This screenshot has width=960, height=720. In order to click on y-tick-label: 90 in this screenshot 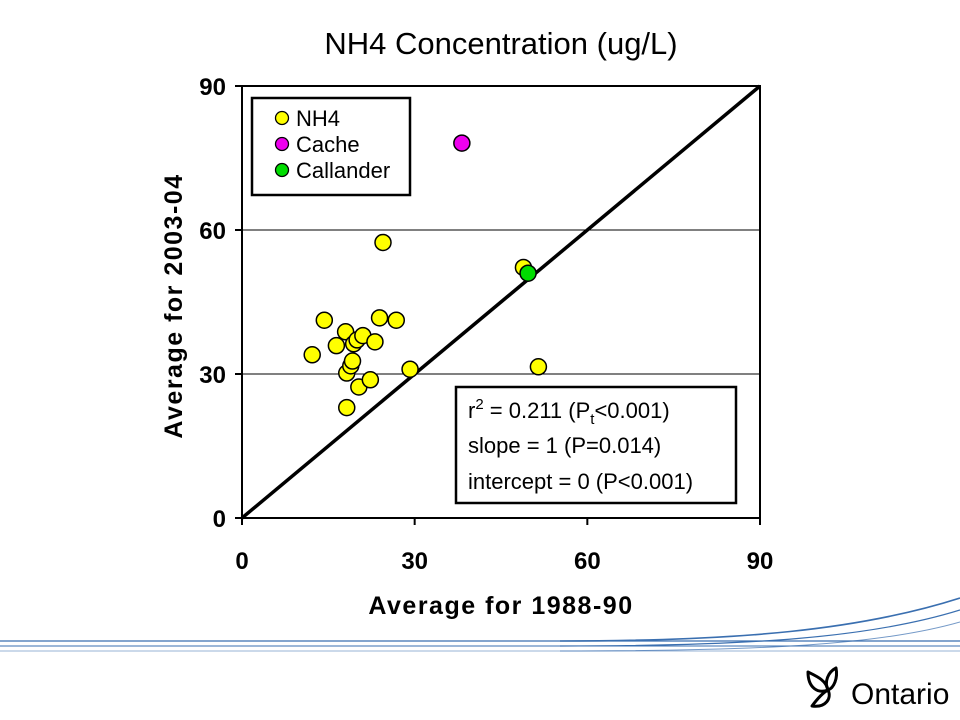, I will do `click(212, 87)`.